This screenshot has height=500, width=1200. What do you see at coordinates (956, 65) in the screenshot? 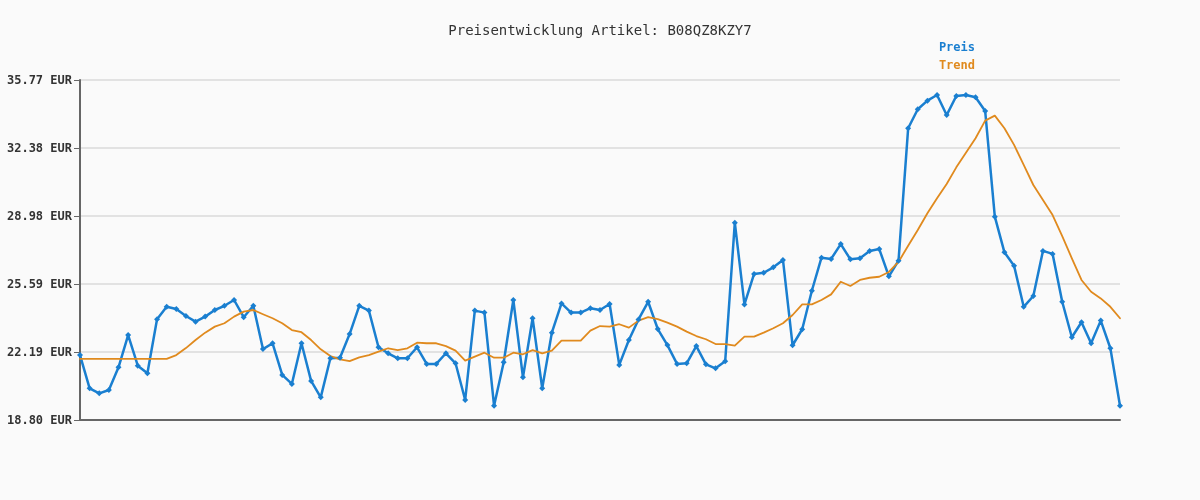
I see `text: Trend` at bounding box center [956, 65].